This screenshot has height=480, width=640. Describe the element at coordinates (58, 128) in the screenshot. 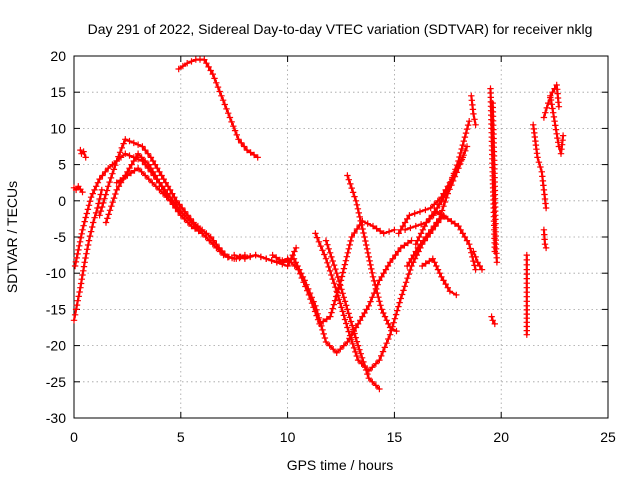

I see `y-tick-label: 10` at that location.